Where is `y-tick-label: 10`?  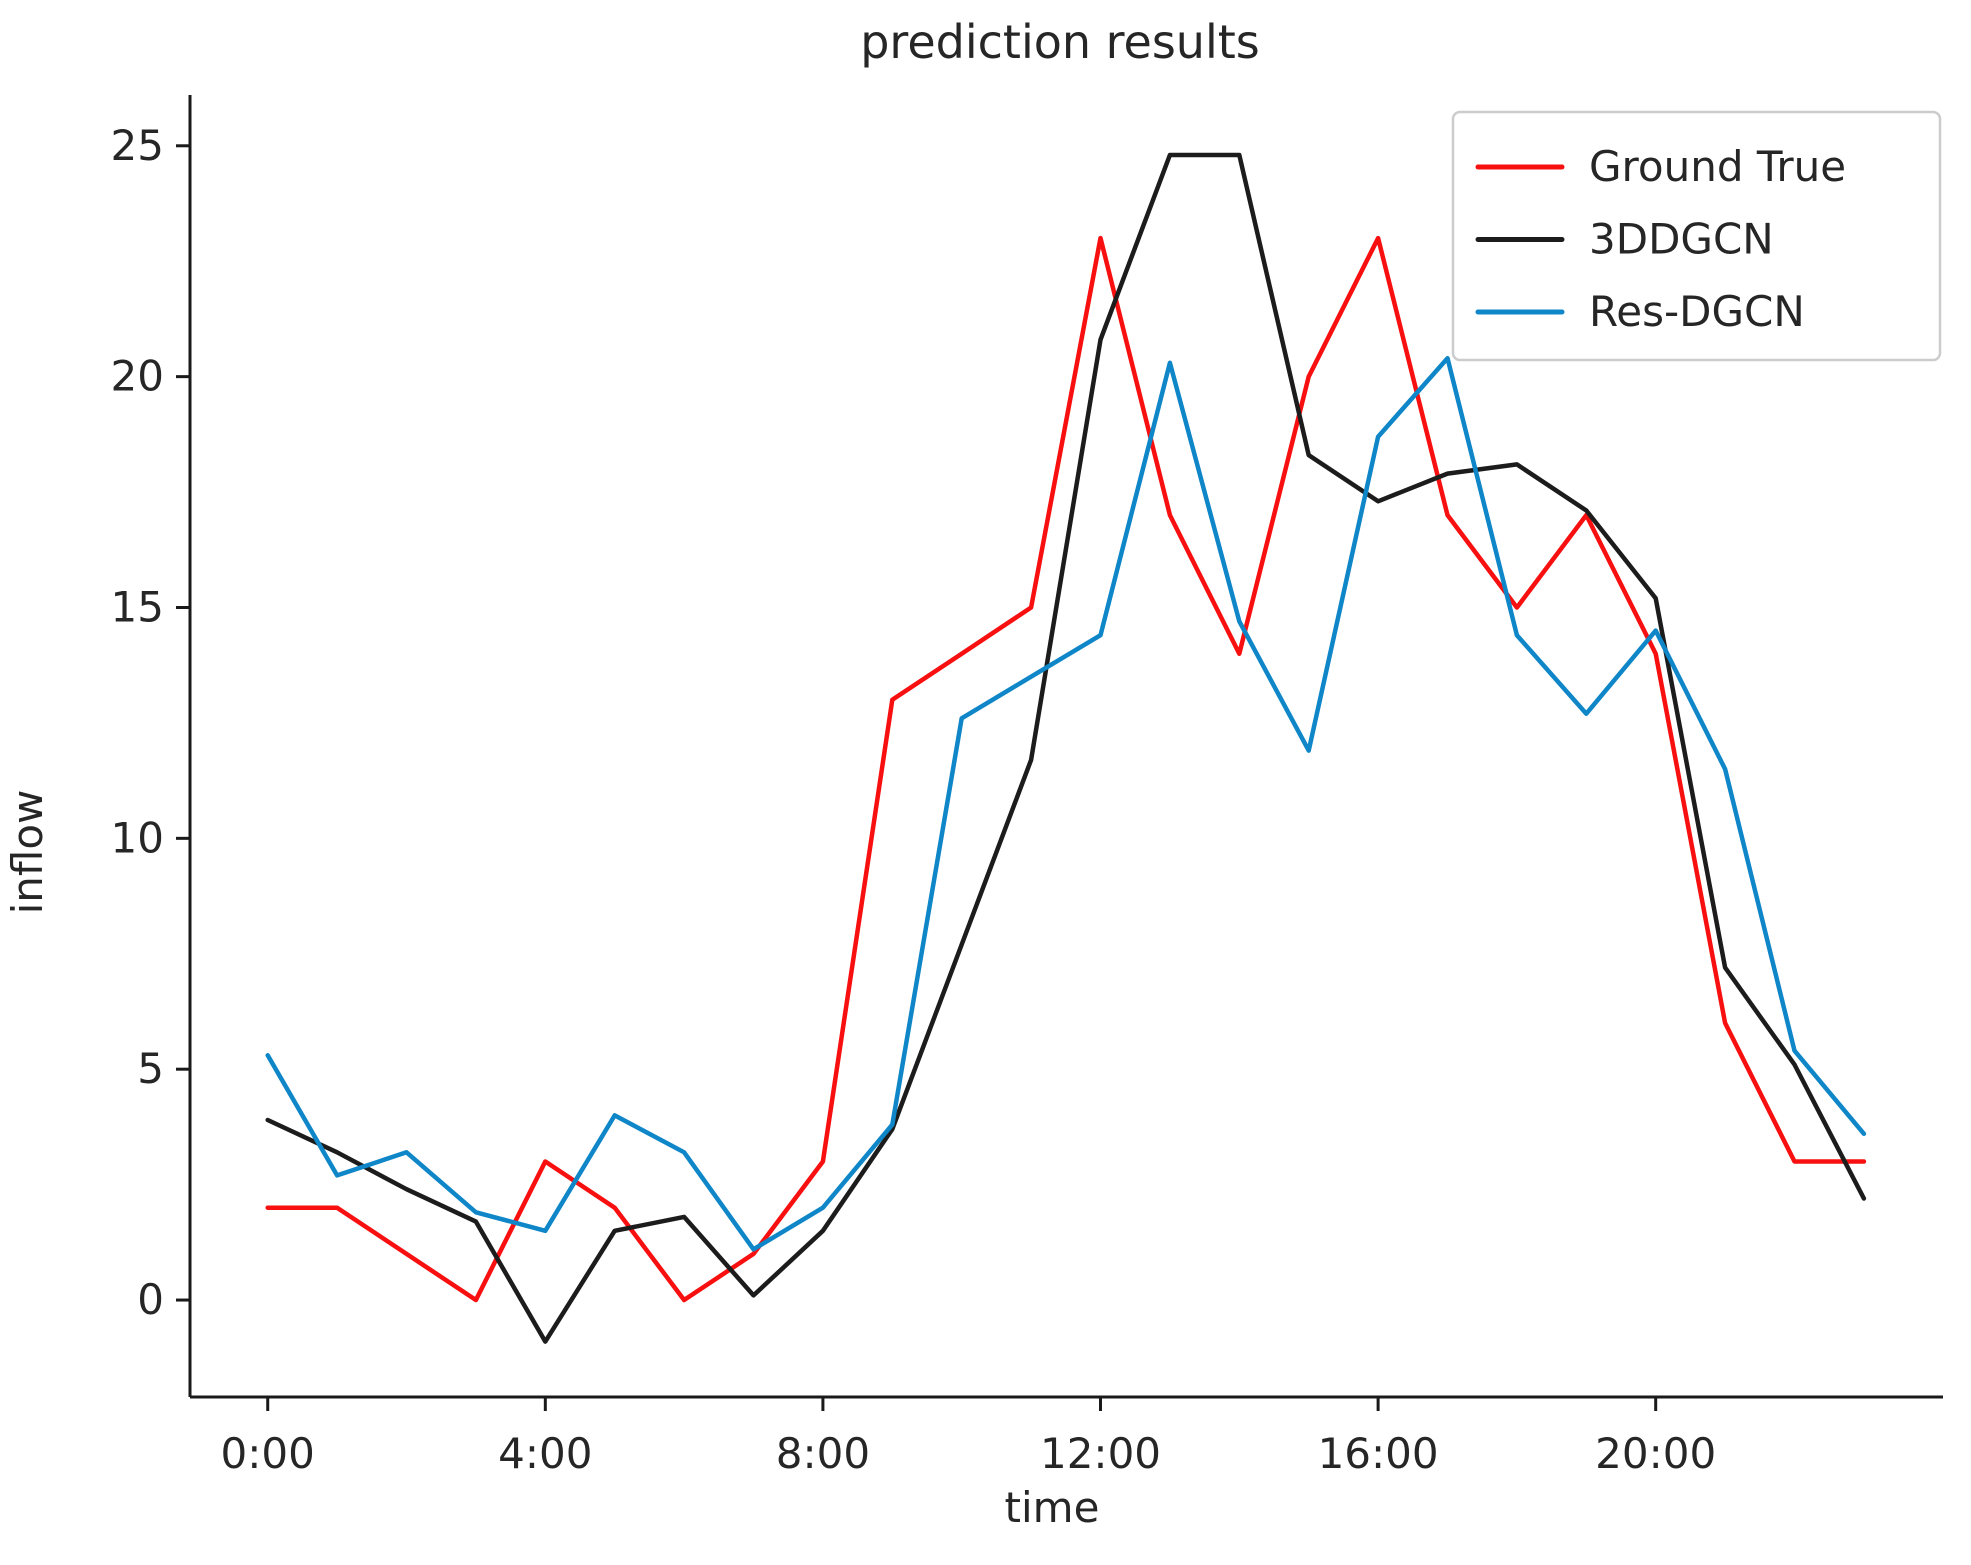
y-tick-label: 10 is located at coordinates (137, 837).